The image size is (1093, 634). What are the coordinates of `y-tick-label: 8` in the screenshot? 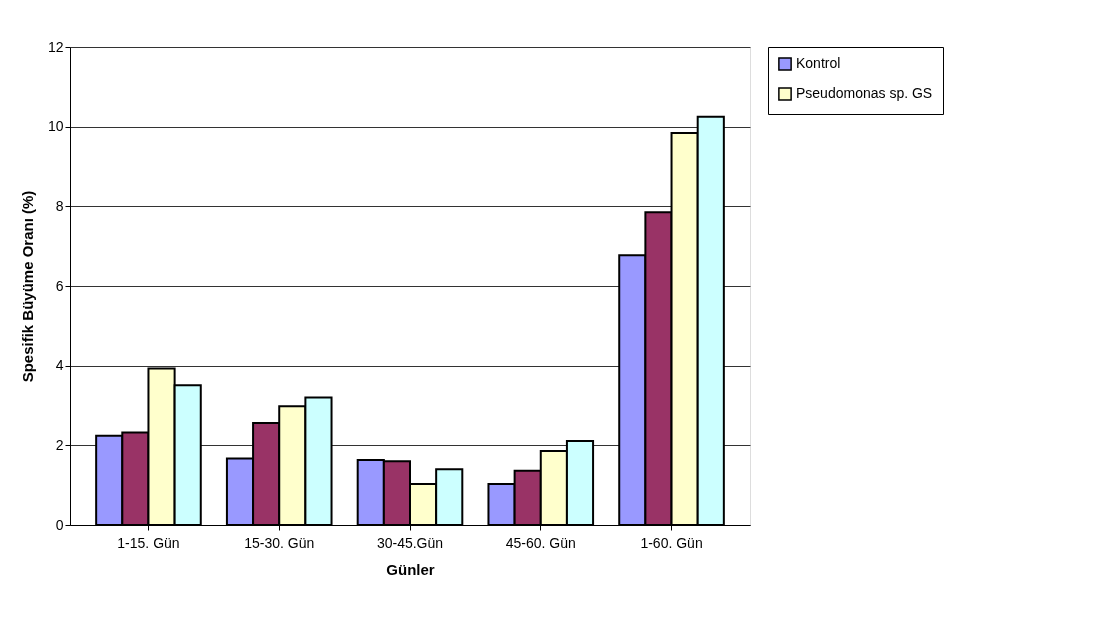 It's located at (59, 205).